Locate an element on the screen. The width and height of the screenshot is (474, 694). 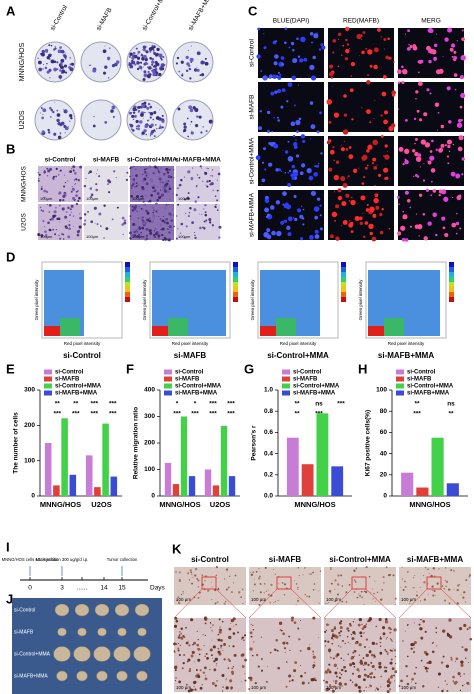
y-tick-label: 100 is located at coordinates (381, 390).